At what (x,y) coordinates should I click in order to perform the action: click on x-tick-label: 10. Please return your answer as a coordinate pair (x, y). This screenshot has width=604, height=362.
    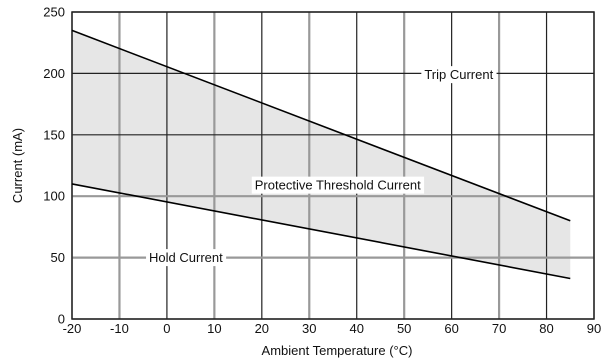
    Looking at the image, I should click on (214, 328).